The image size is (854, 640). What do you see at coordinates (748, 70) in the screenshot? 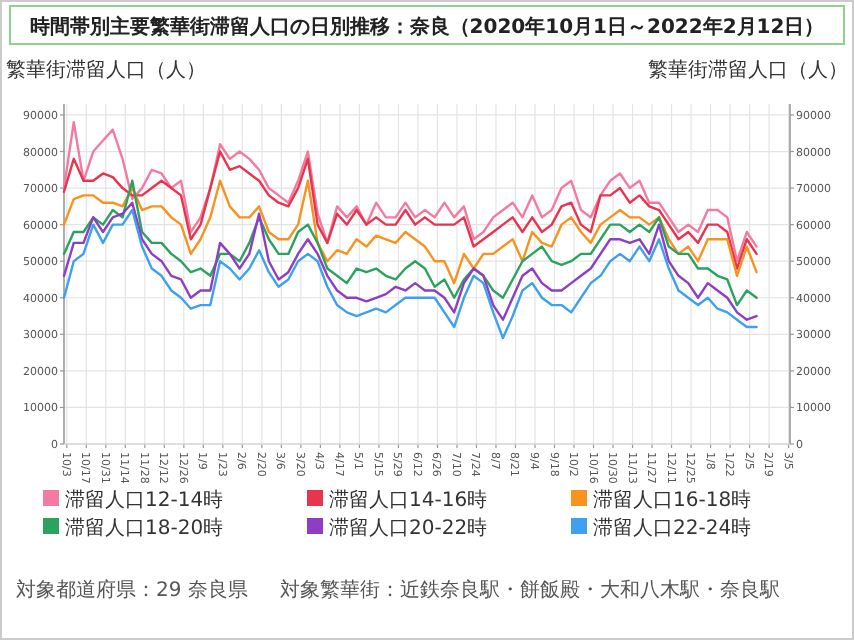
I see `y2-axis-title: 繁華街滞留人口（人）` at bounding box center [748, 70].